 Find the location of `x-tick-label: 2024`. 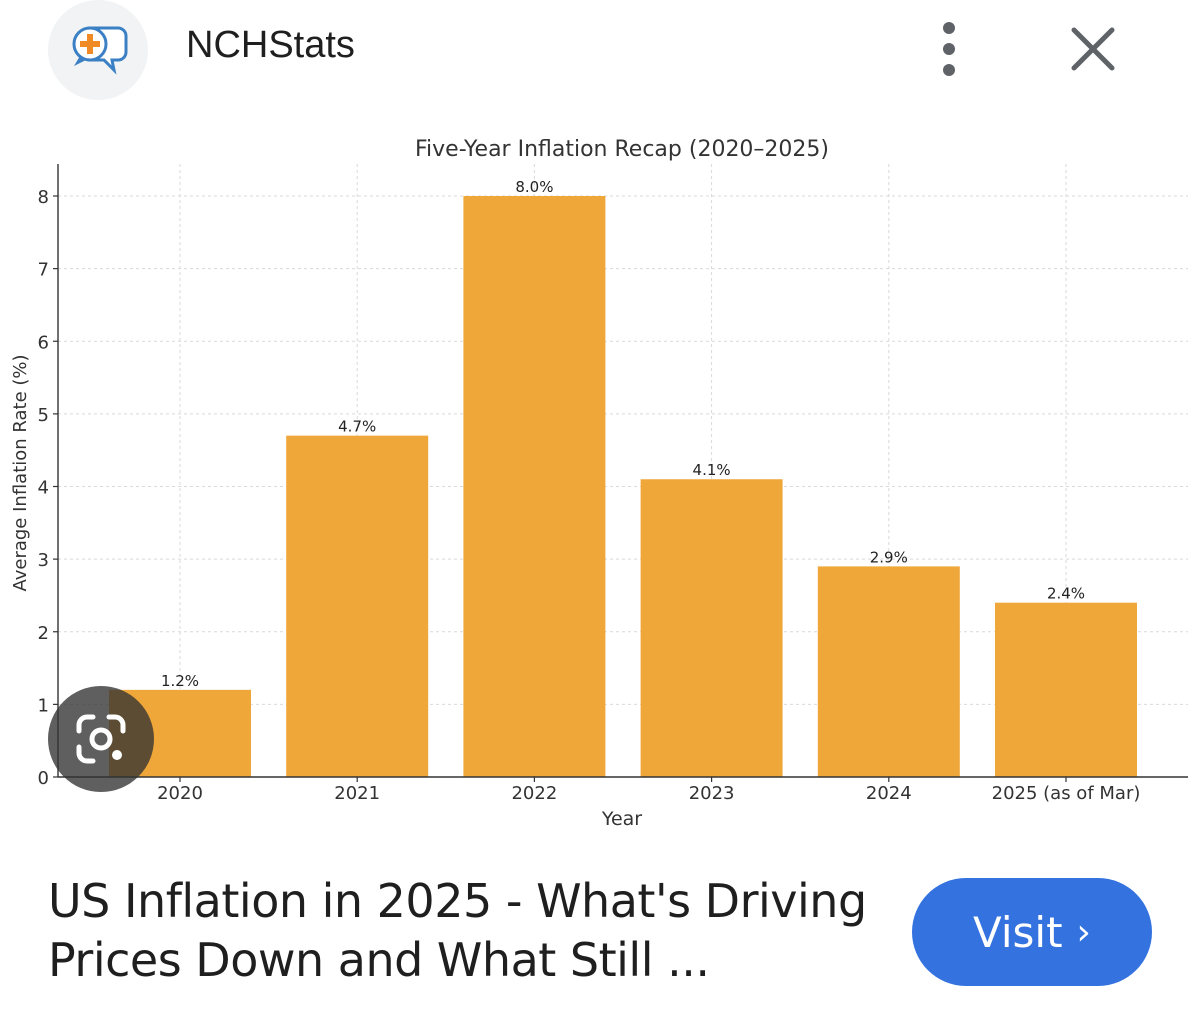

x-tick-label: 2024 is located at coordinates (889, 793).